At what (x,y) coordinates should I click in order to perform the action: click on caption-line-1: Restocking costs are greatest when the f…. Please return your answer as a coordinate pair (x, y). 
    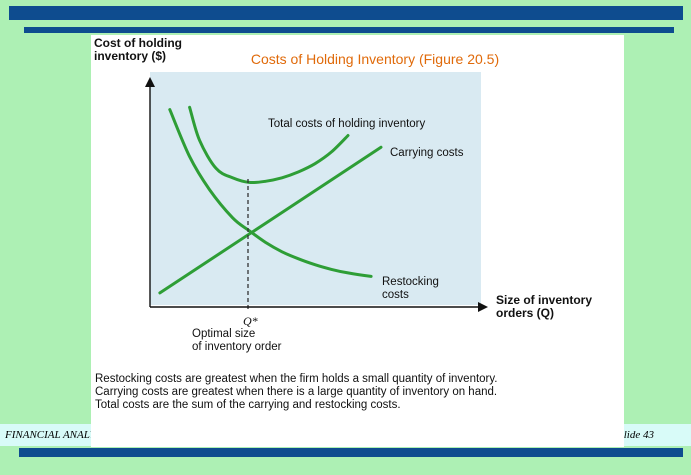
    Looking at the image, I should click on (296, 379).